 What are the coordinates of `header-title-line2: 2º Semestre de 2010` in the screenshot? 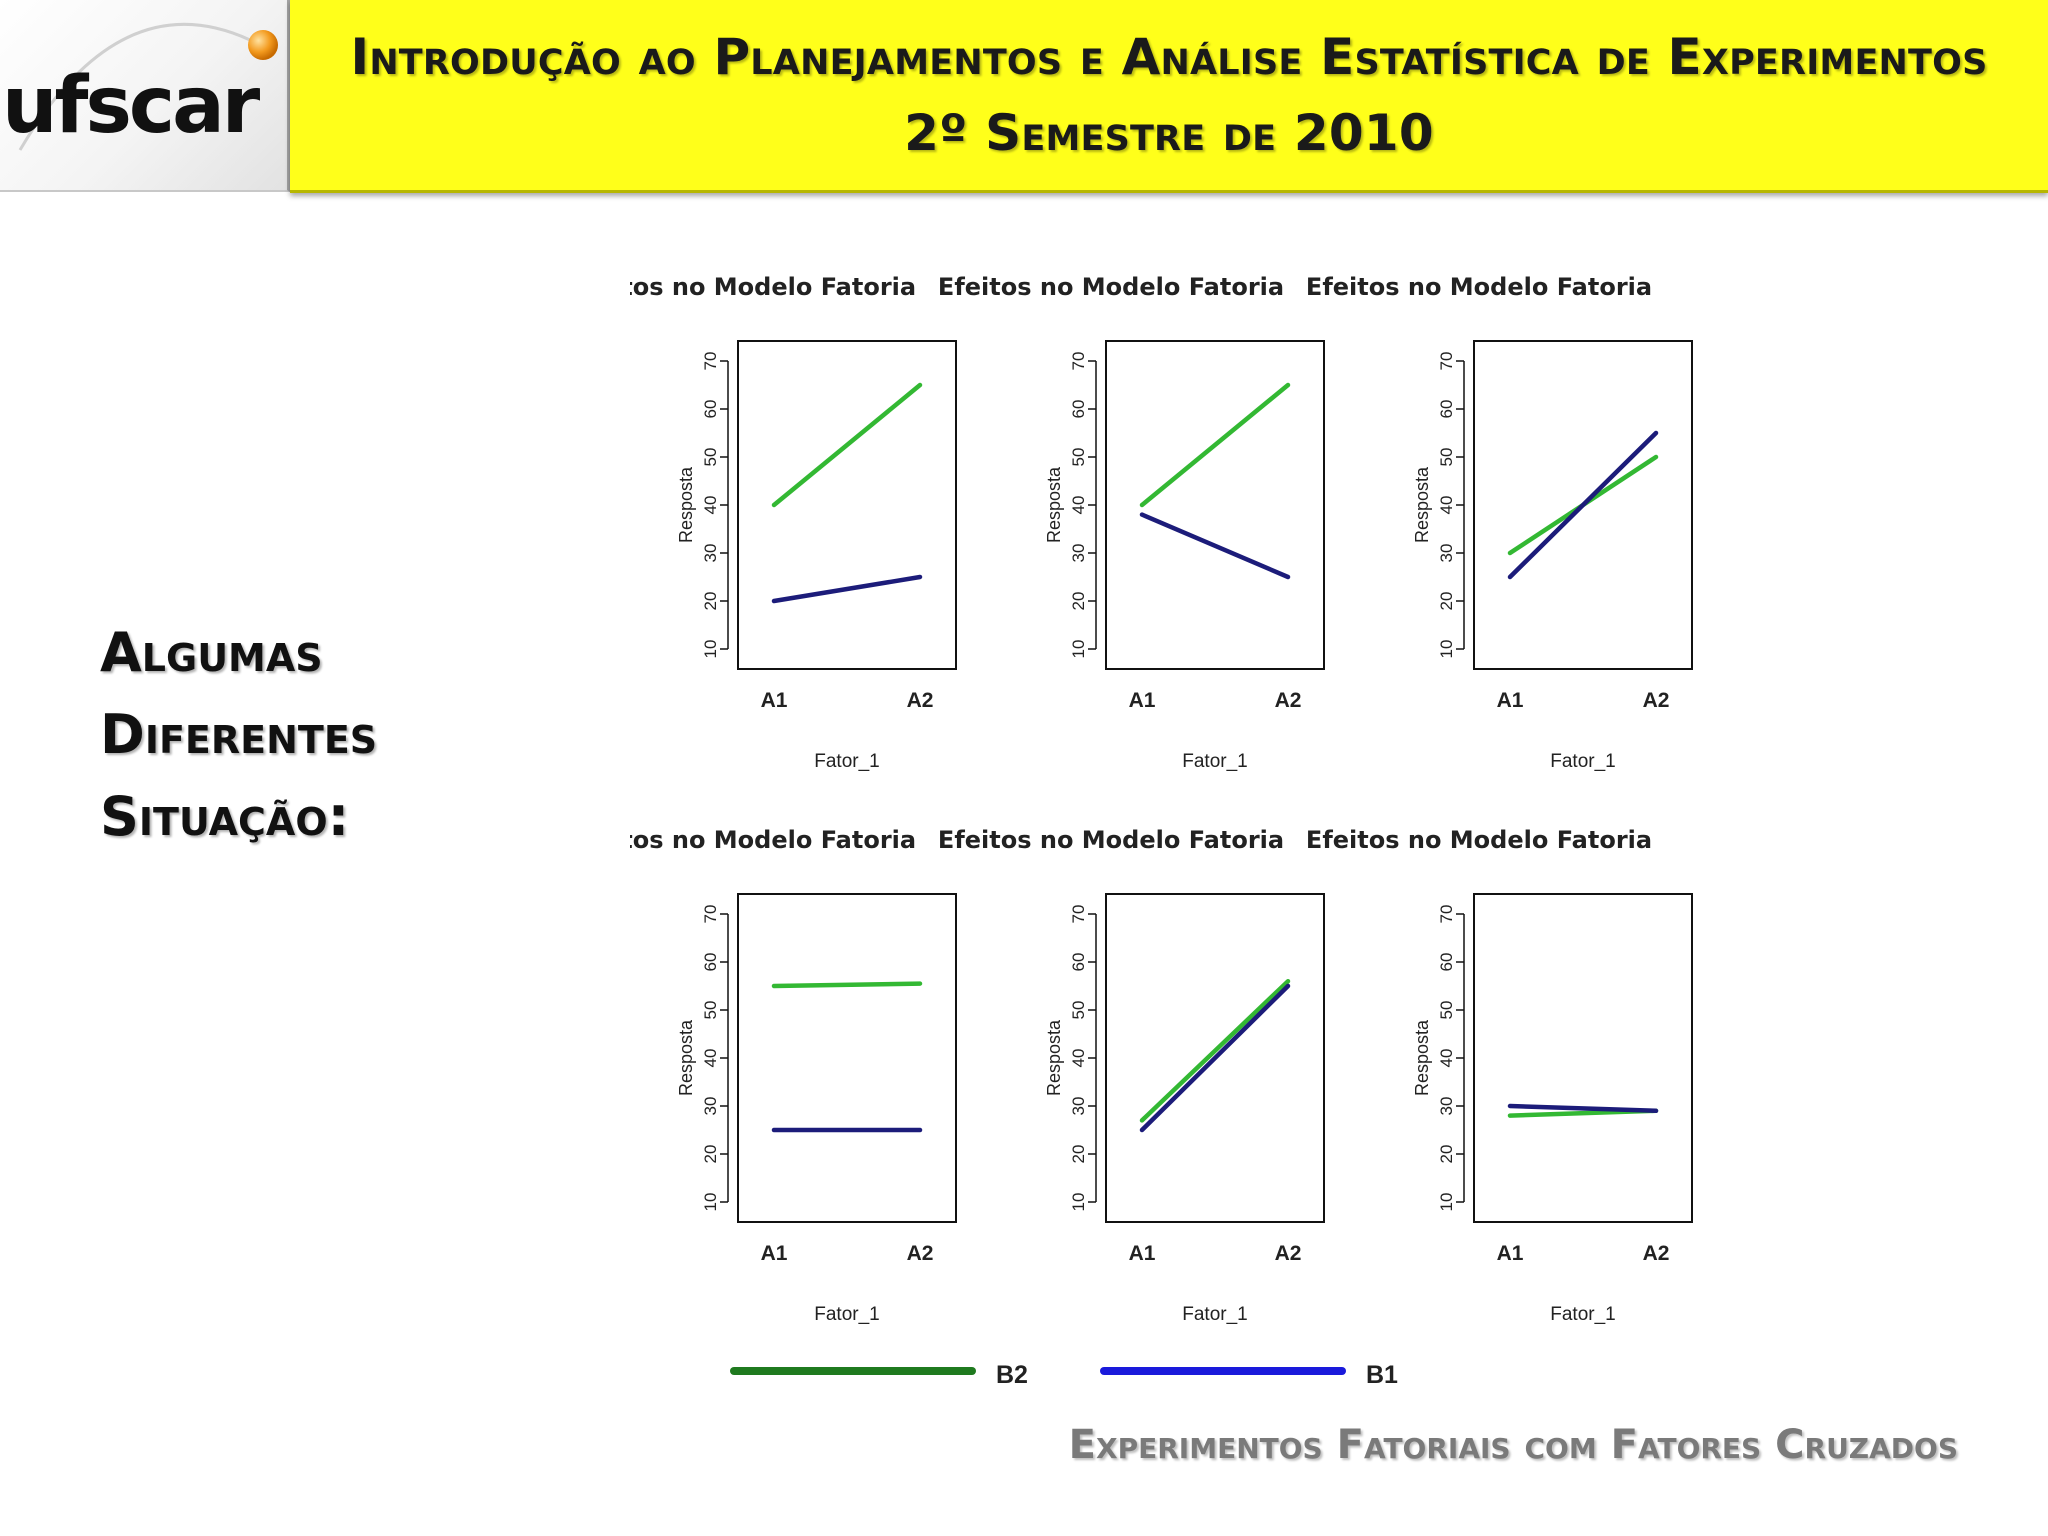 It's located at (1169, 133).